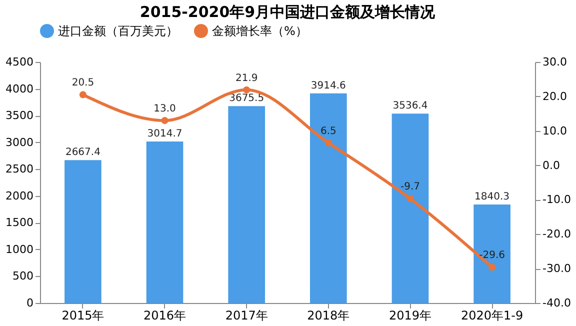  What do you see at coordinates (556, 234) in the screenshot?
I see `y2-tick-label: -20.0` at bounding box center [556, 234].